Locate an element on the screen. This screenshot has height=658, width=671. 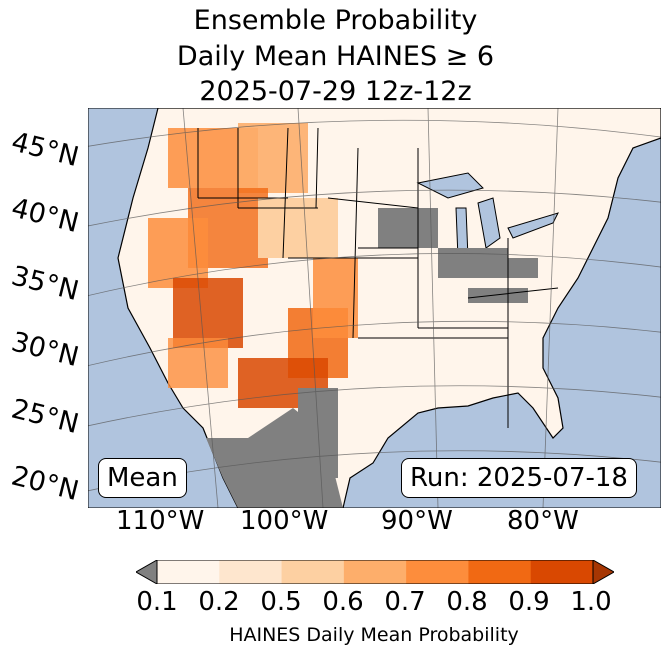
lon-label-110w: 110°W is located at coordinates (160, 521).